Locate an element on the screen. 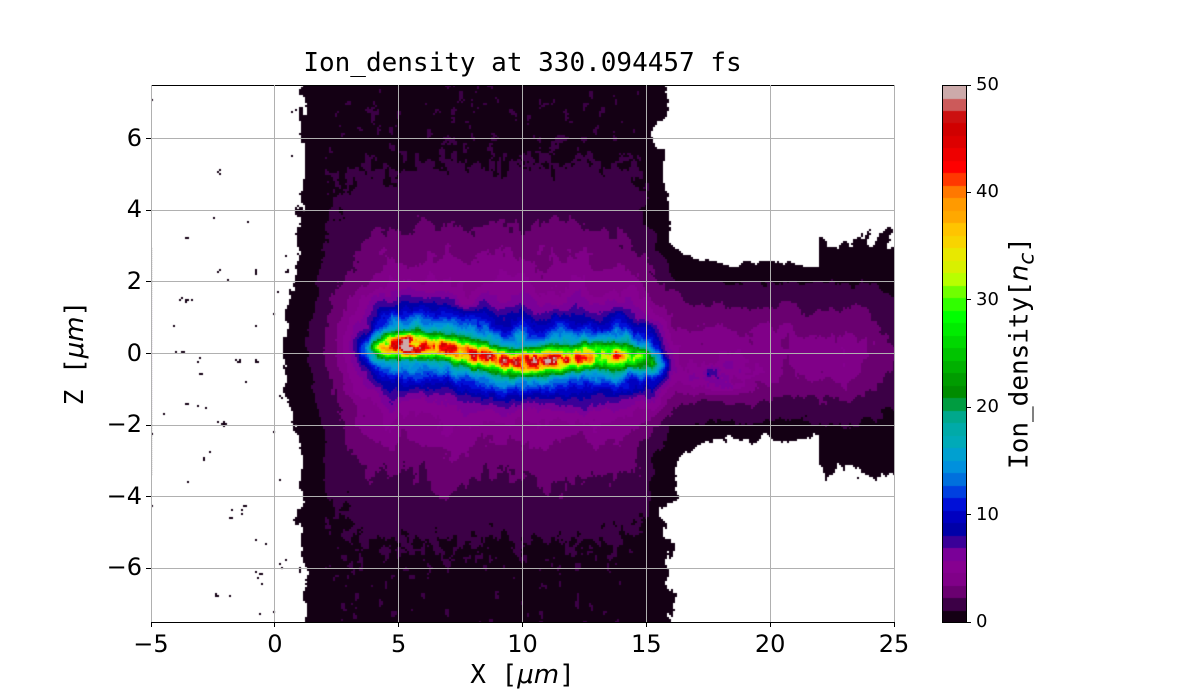  colorbar-tick-label: 0 is located at coordinates (982, 621).